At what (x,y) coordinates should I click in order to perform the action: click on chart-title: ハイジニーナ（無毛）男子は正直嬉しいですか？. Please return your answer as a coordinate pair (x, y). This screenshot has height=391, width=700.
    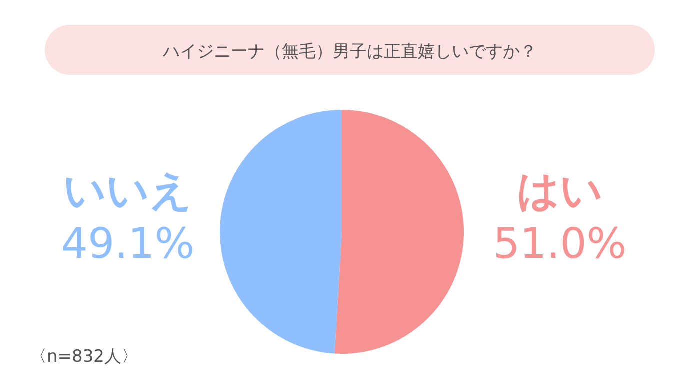
    Looking at the image, I should click on (349, 52).